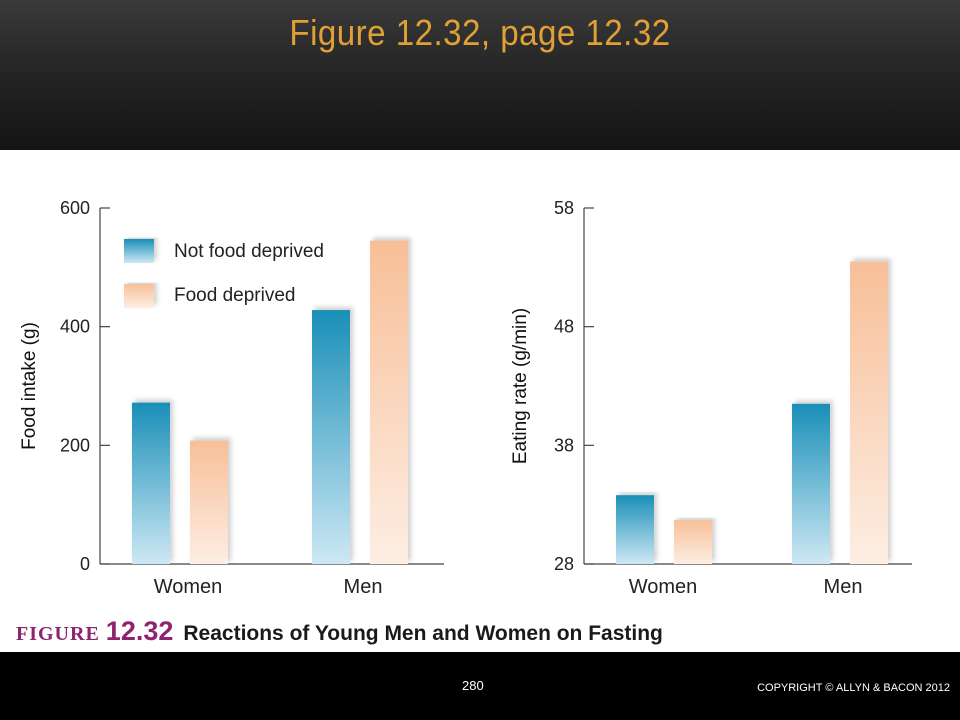 The width and height of the screenshot is (960, 720). I want to click on eating-rate-bar-men-not-food-deprived, so click(811, 483).